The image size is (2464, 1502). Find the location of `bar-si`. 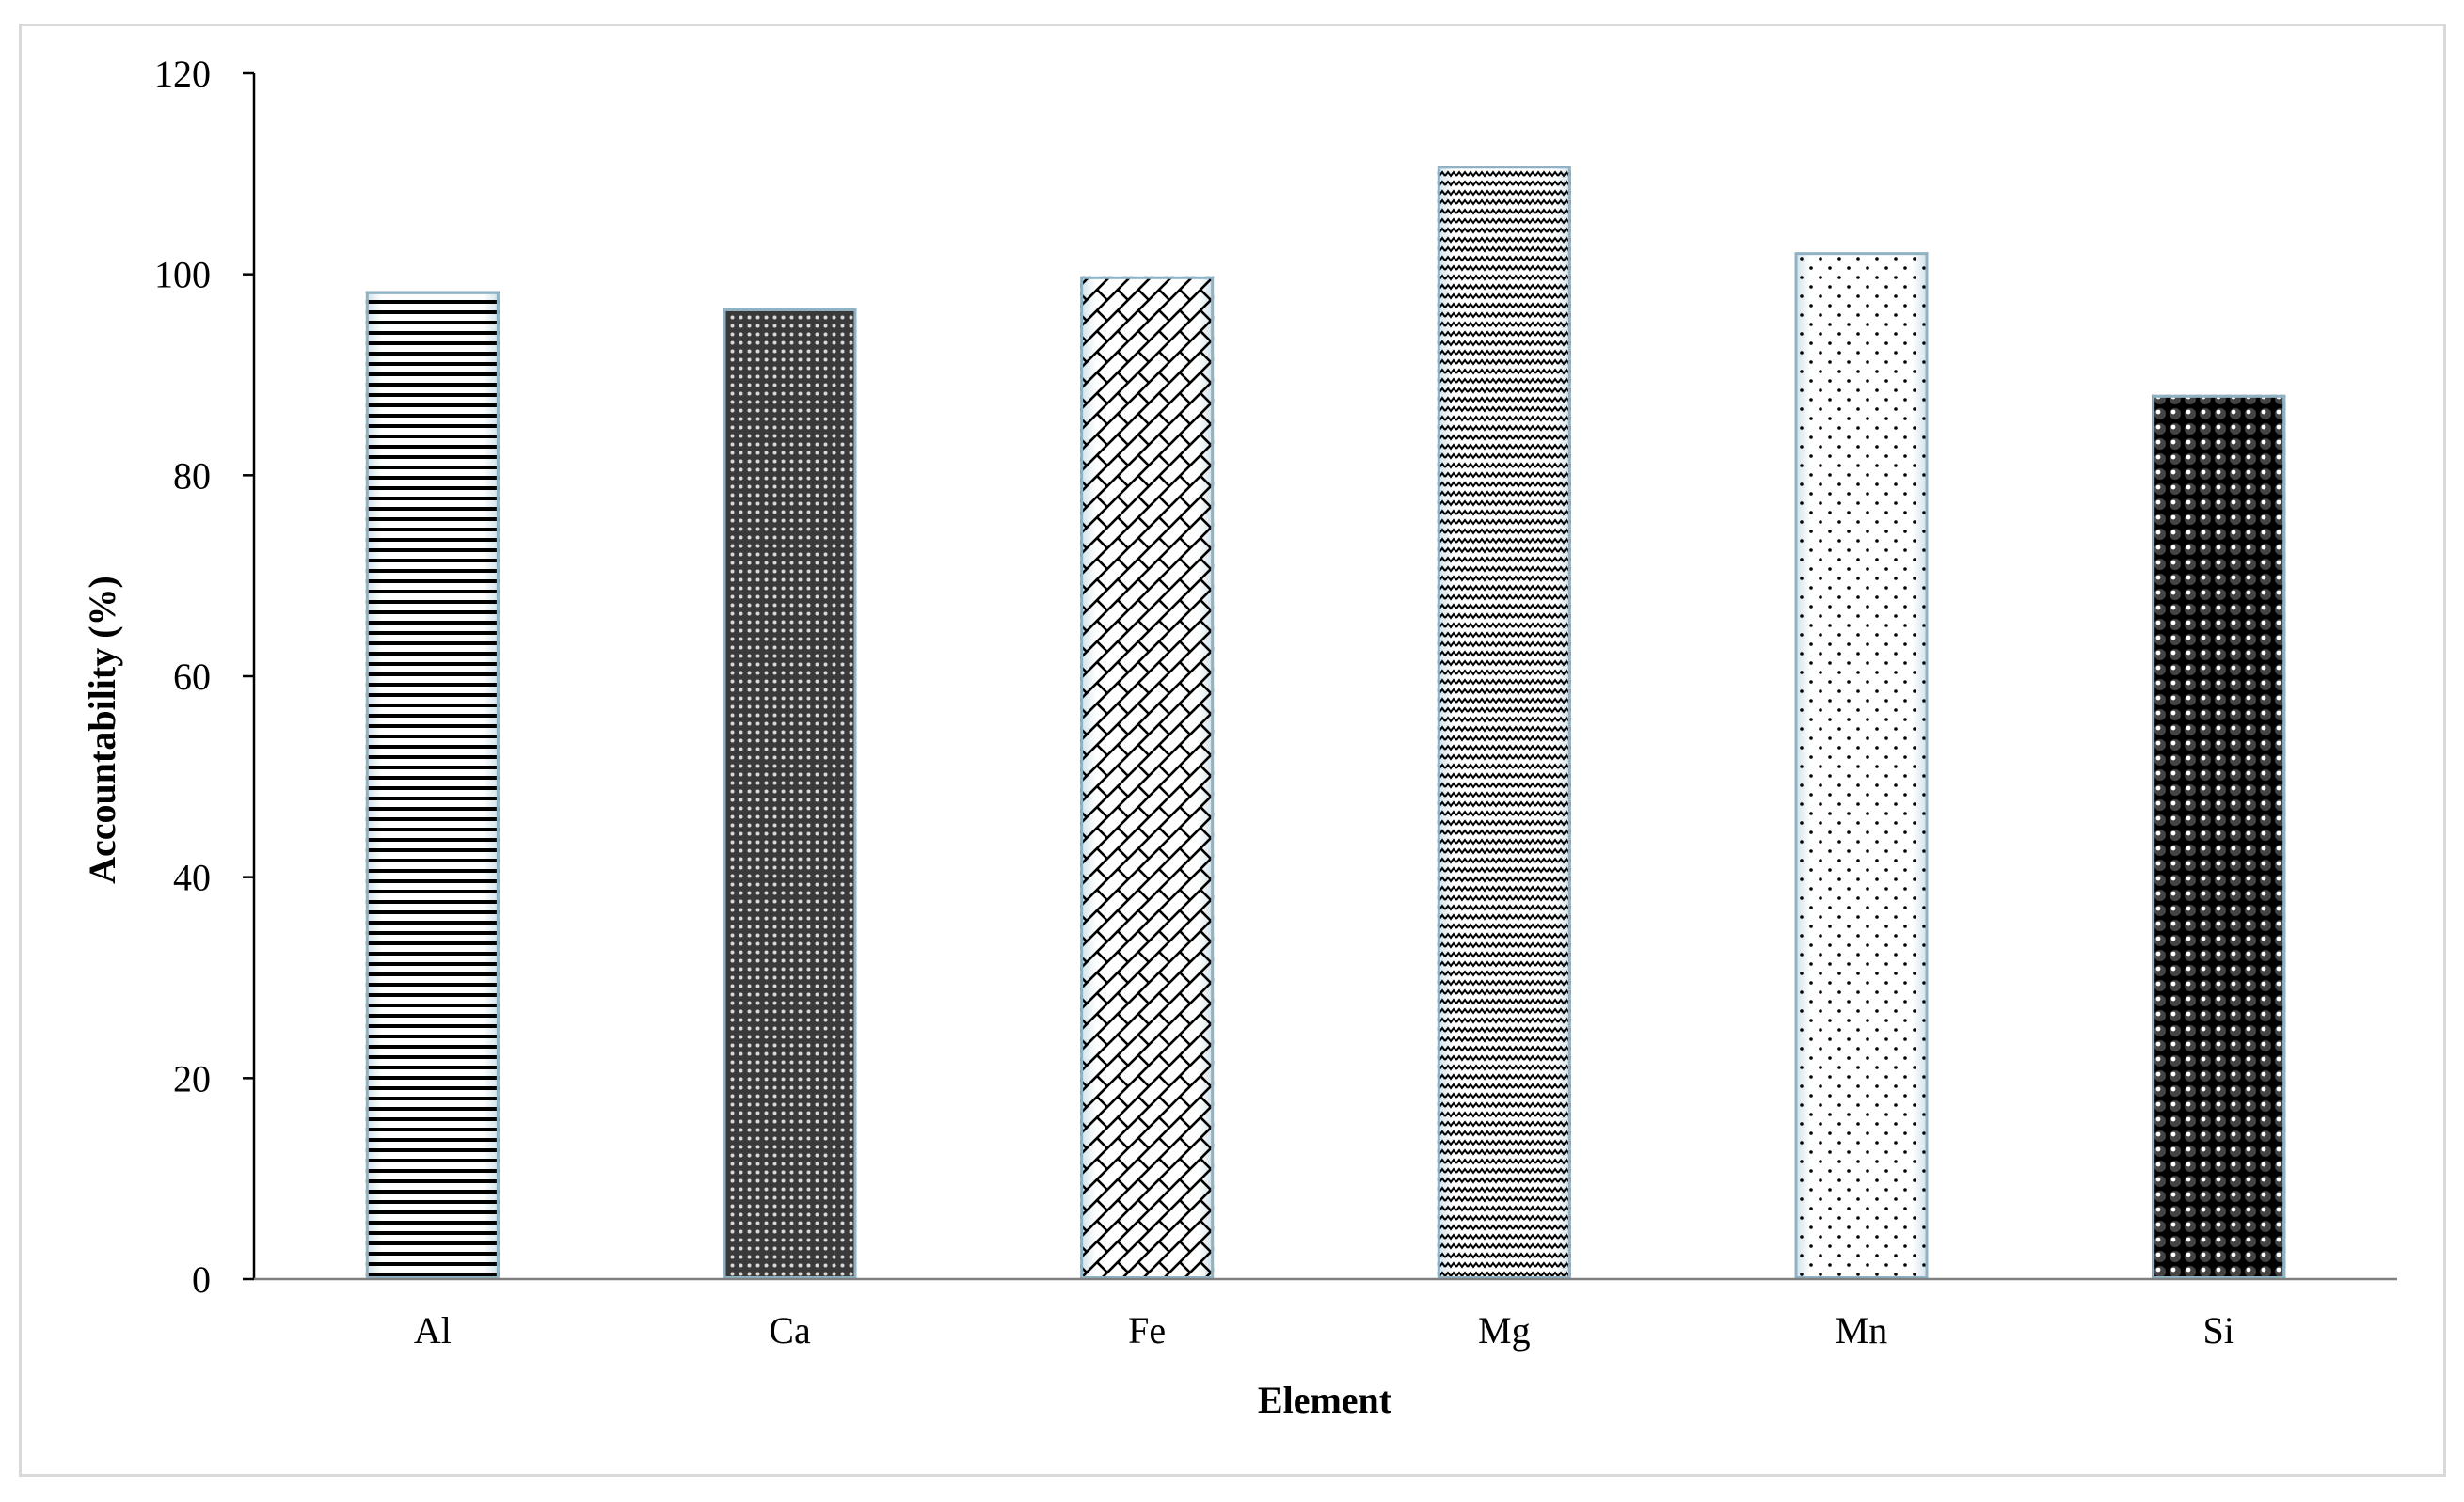

bar-si is located at coordinates (2219, 837).